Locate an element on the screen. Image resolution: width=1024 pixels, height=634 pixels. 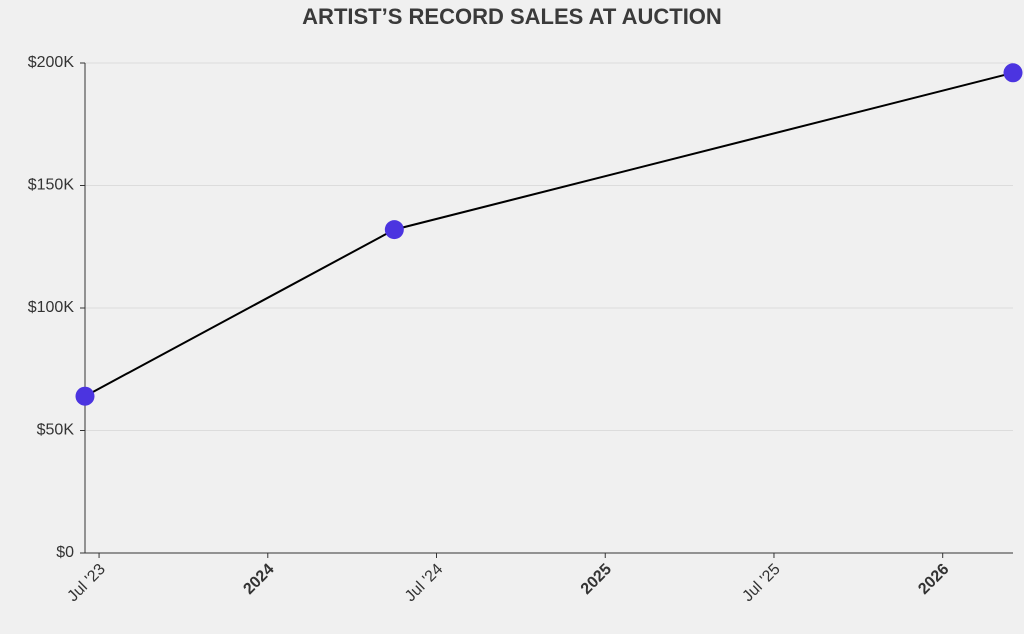
y-tick-label: $50K is located at coordinates (56, 430).